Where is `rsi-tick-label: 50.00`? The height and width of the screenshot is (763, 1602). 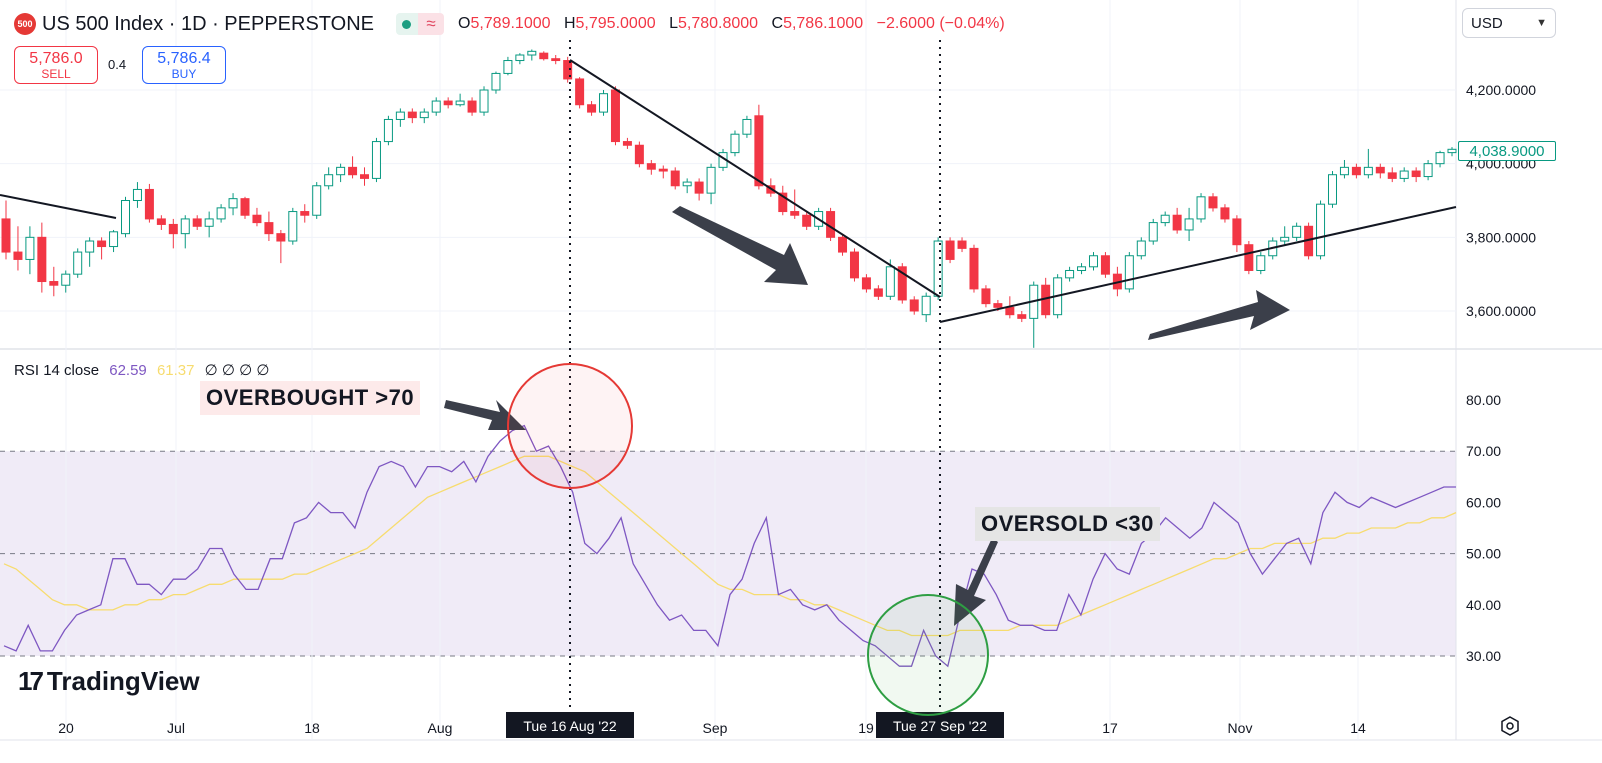 rsi-tick-label: 50.00 is located at coordinates (1483, 554).